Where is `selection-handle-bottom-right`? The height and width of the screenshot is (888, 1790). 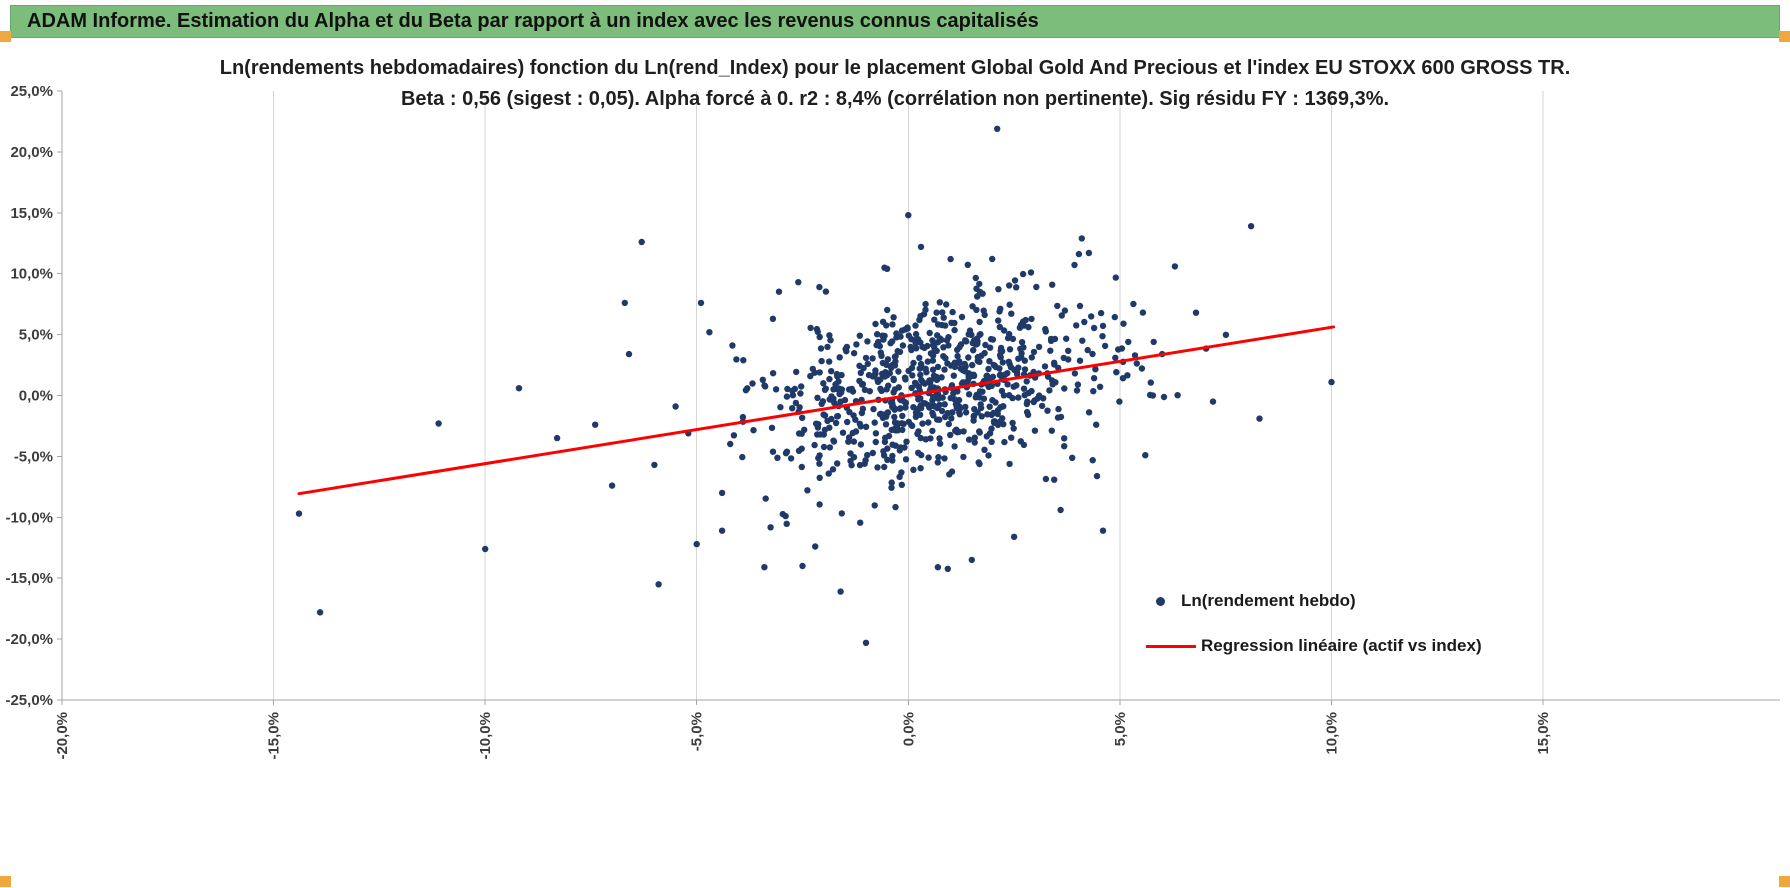 selection-handle-bottom-right is located at coordinates (1784, 881).